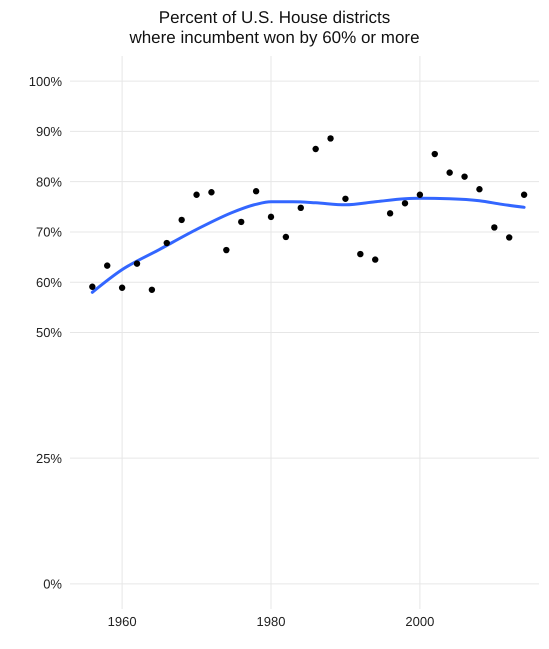  What do you see at coordinates (419, 622) in the screenshot?
I see `x-tick-label: 2000` at bounding box center [419, 622].